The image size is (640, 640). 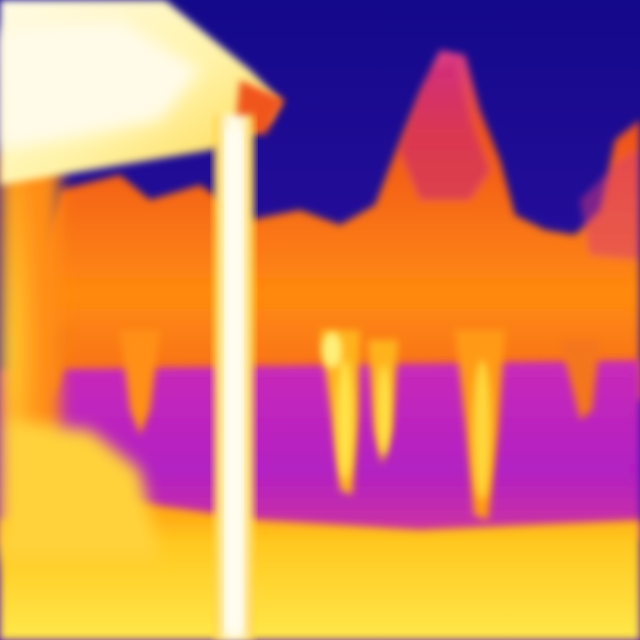 I want to click on porch-post, so click(x=234, y=377).